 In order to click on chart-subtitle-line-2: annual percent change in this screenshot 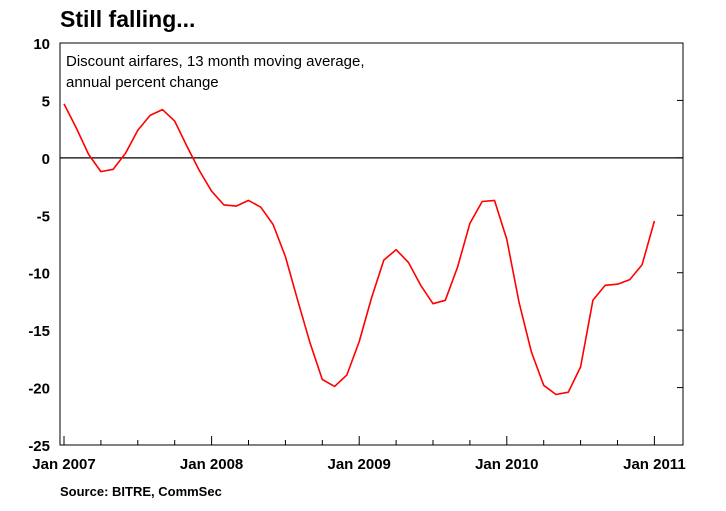, I will do `click(142, 82)`.